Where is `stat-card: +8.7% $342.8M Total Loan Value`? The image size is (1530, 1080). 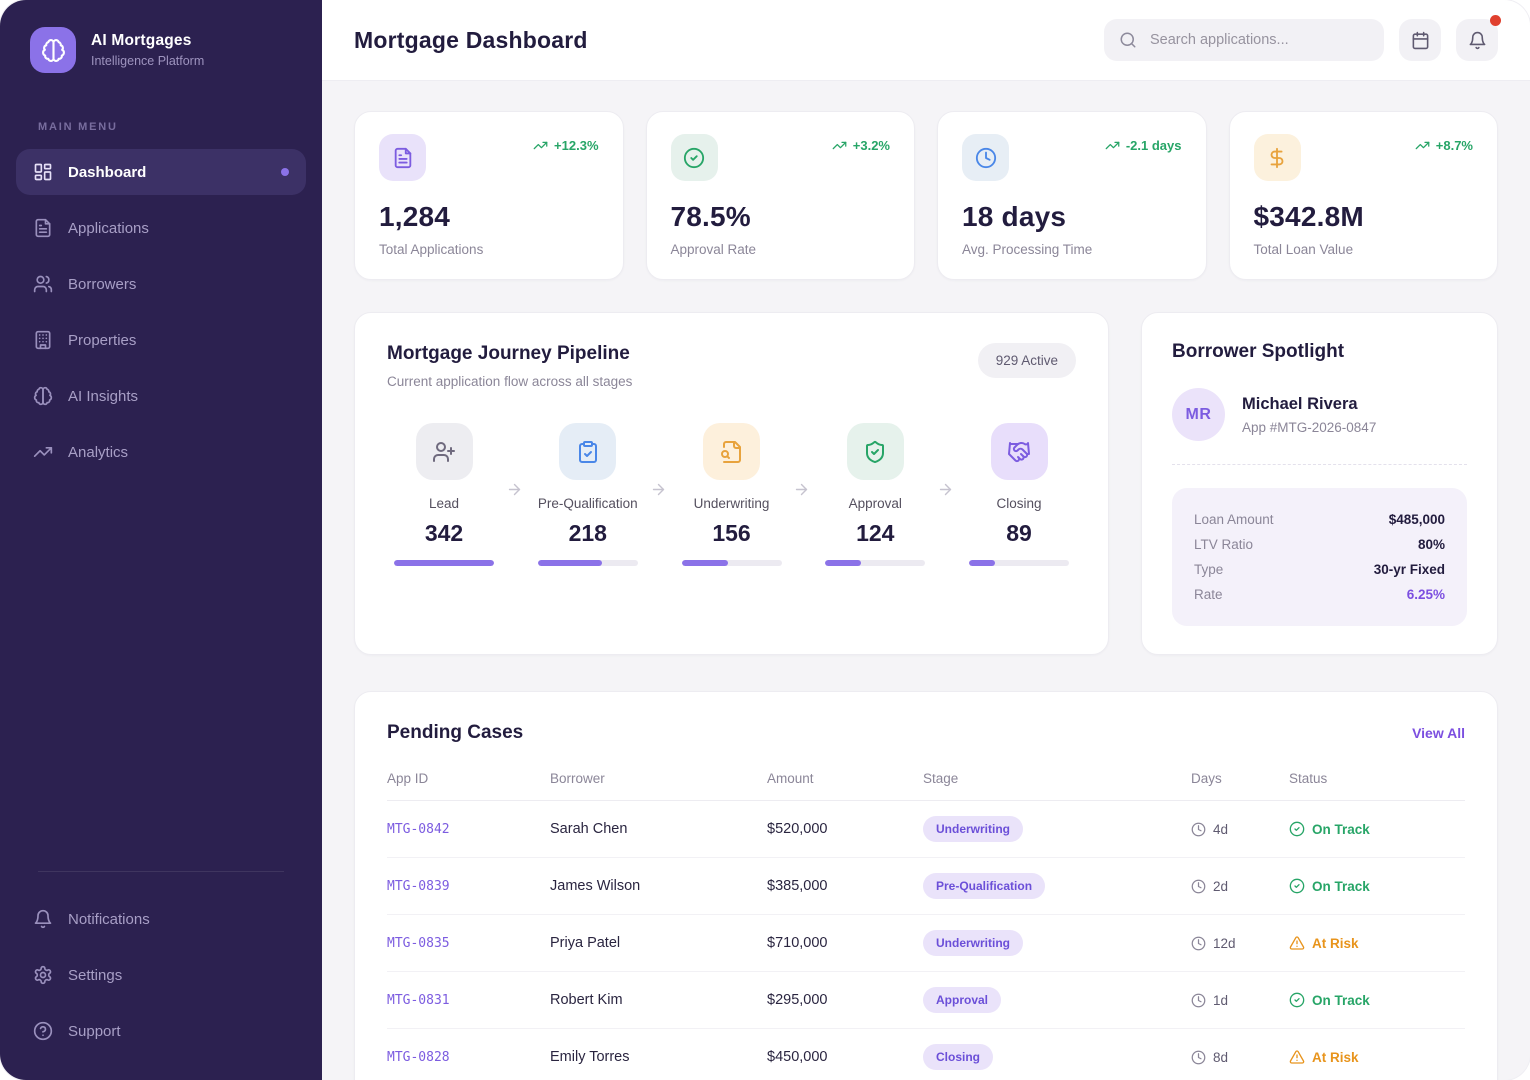
stat-card: +8.7% $342.8M Total Loan Value is located at coordinates (1363, 195).